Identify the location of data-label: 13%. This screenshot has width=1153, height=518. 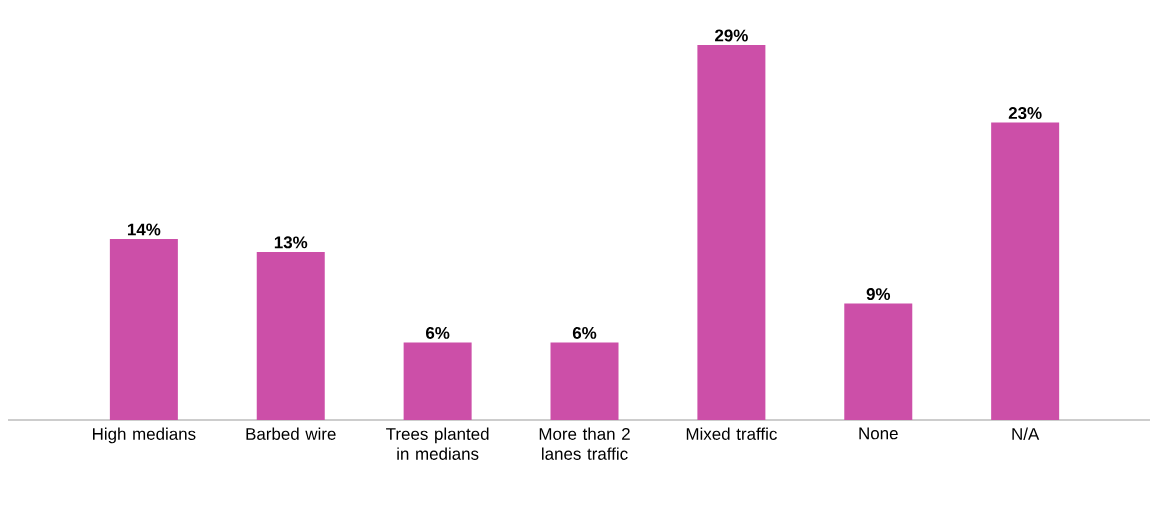
(291, 242).